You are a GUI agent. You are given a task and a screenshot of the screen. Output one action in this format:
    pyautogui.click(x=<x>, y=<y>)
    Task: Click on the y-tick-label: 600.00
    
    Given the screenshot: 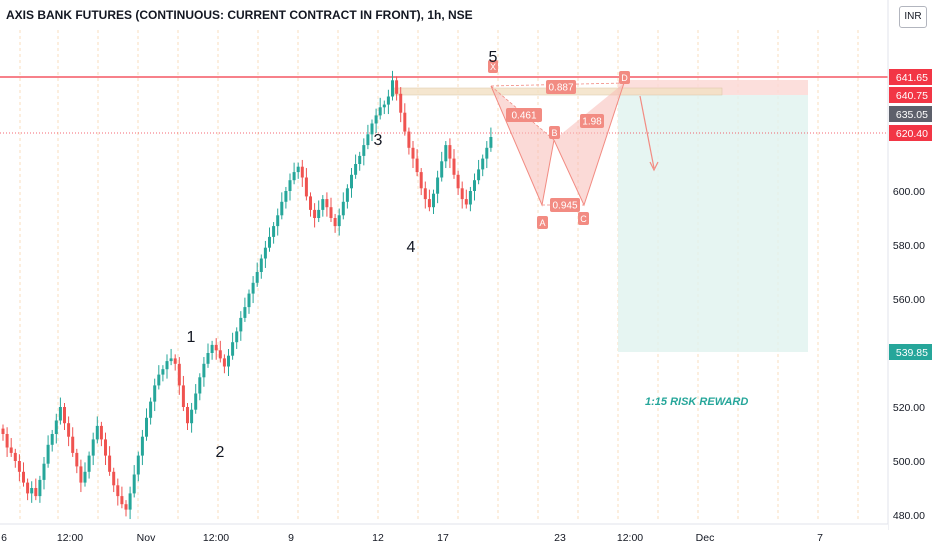 What is the action you would take?
    pyautogui.click(x=909, y=192)
    